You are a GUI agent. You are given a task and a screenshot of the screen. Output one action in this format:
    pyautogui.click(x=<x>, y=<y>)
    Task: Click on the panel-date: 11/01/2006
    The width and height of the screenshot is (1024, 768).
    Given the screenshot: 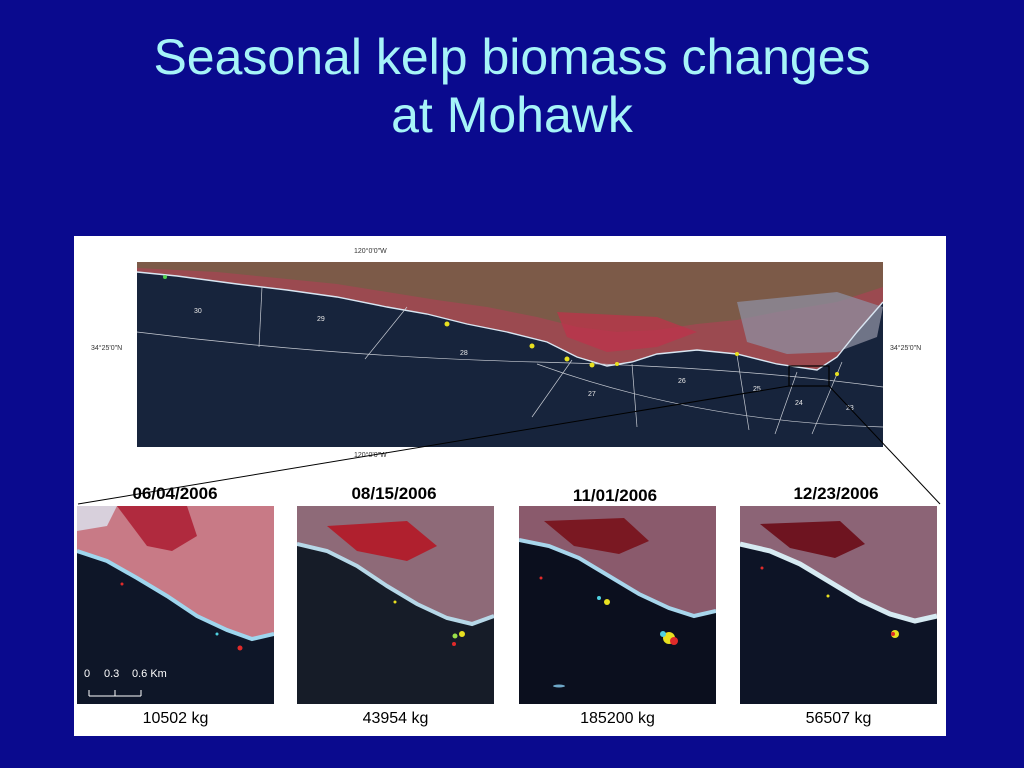 What is the action you would take?
    pyautogui.click(x=615, y=495)
    